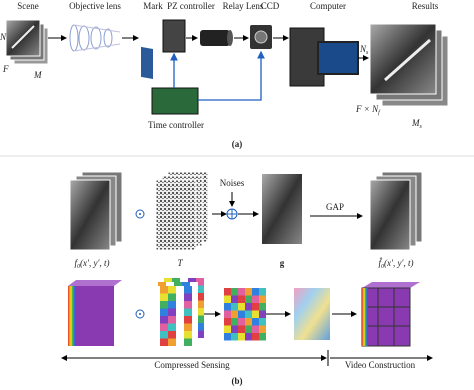 The image size is (474, 390). I want to click on math-label: f̂0(x′, y′, t), so click(396, 263).